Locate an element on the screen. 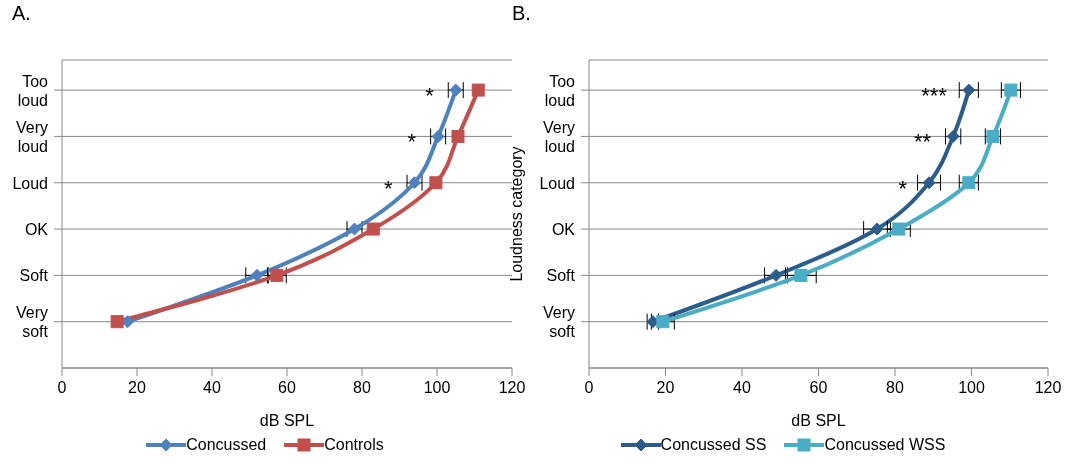 This screenshot has height=464, width=1077. legend-label: Concussed WSS is located at coordinates (885, 445).